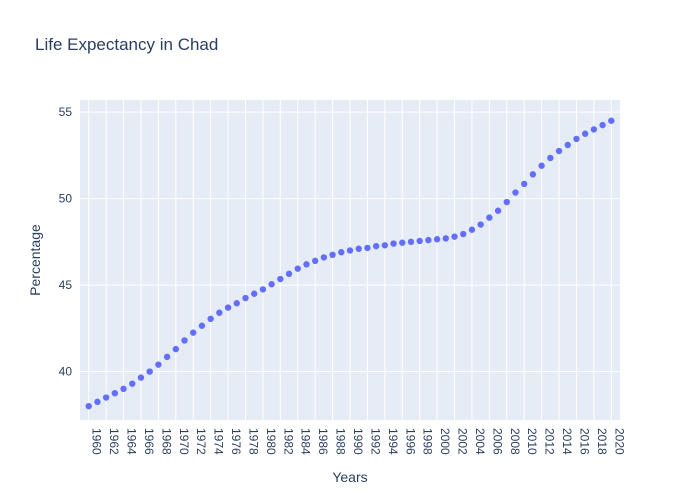 The height and width of the screenshot is (500, 700). I want to click on x-tick-label: 2014, so click(567, 441).